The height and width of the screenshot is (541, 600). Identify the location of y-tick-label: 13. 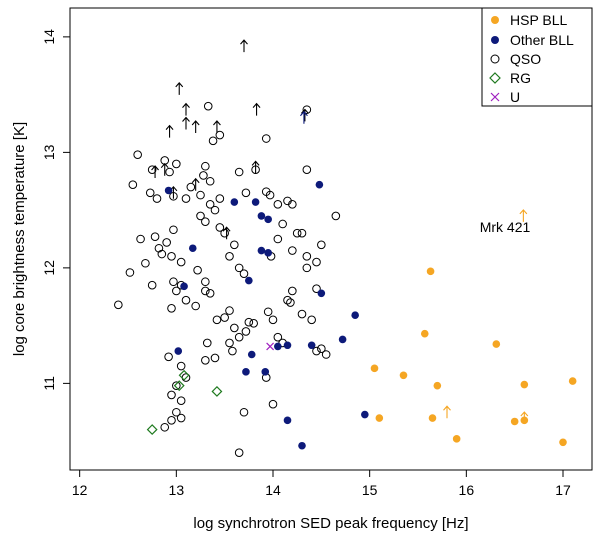
(49, 152).